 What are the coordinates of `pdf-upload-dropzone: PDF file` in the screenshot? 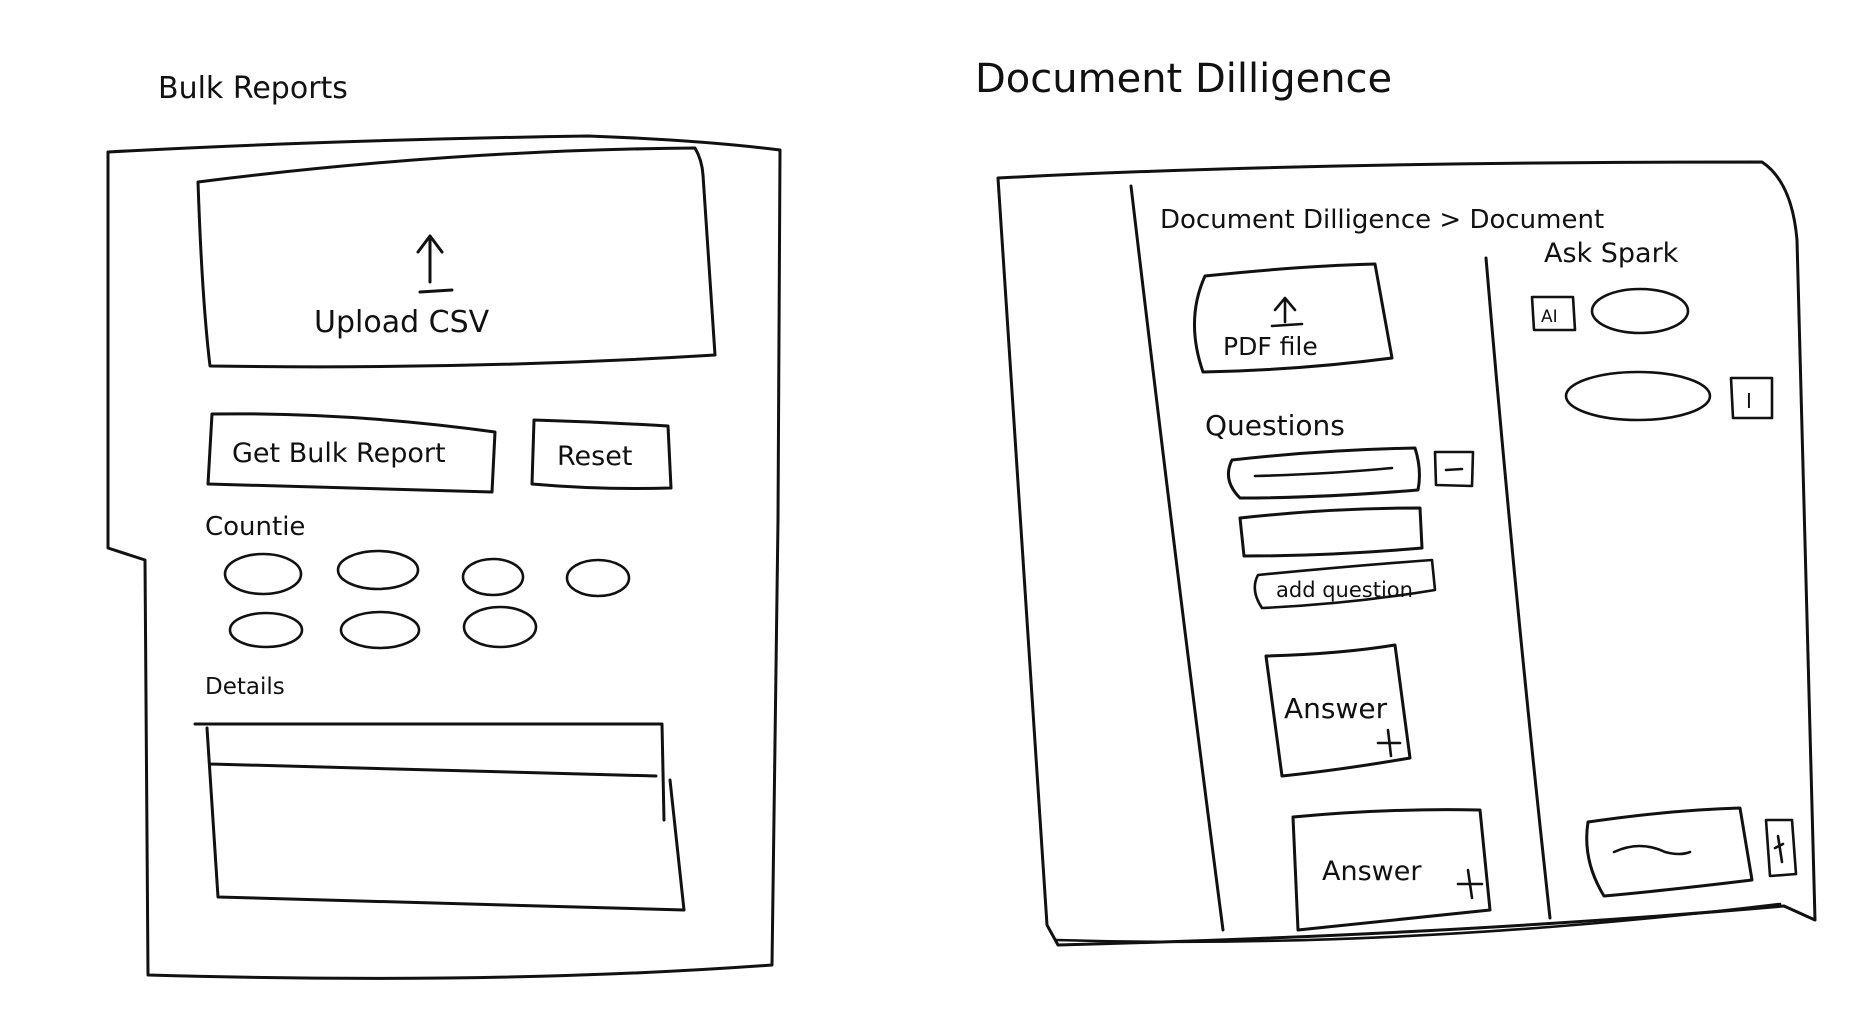 It's located at (1293, 318).